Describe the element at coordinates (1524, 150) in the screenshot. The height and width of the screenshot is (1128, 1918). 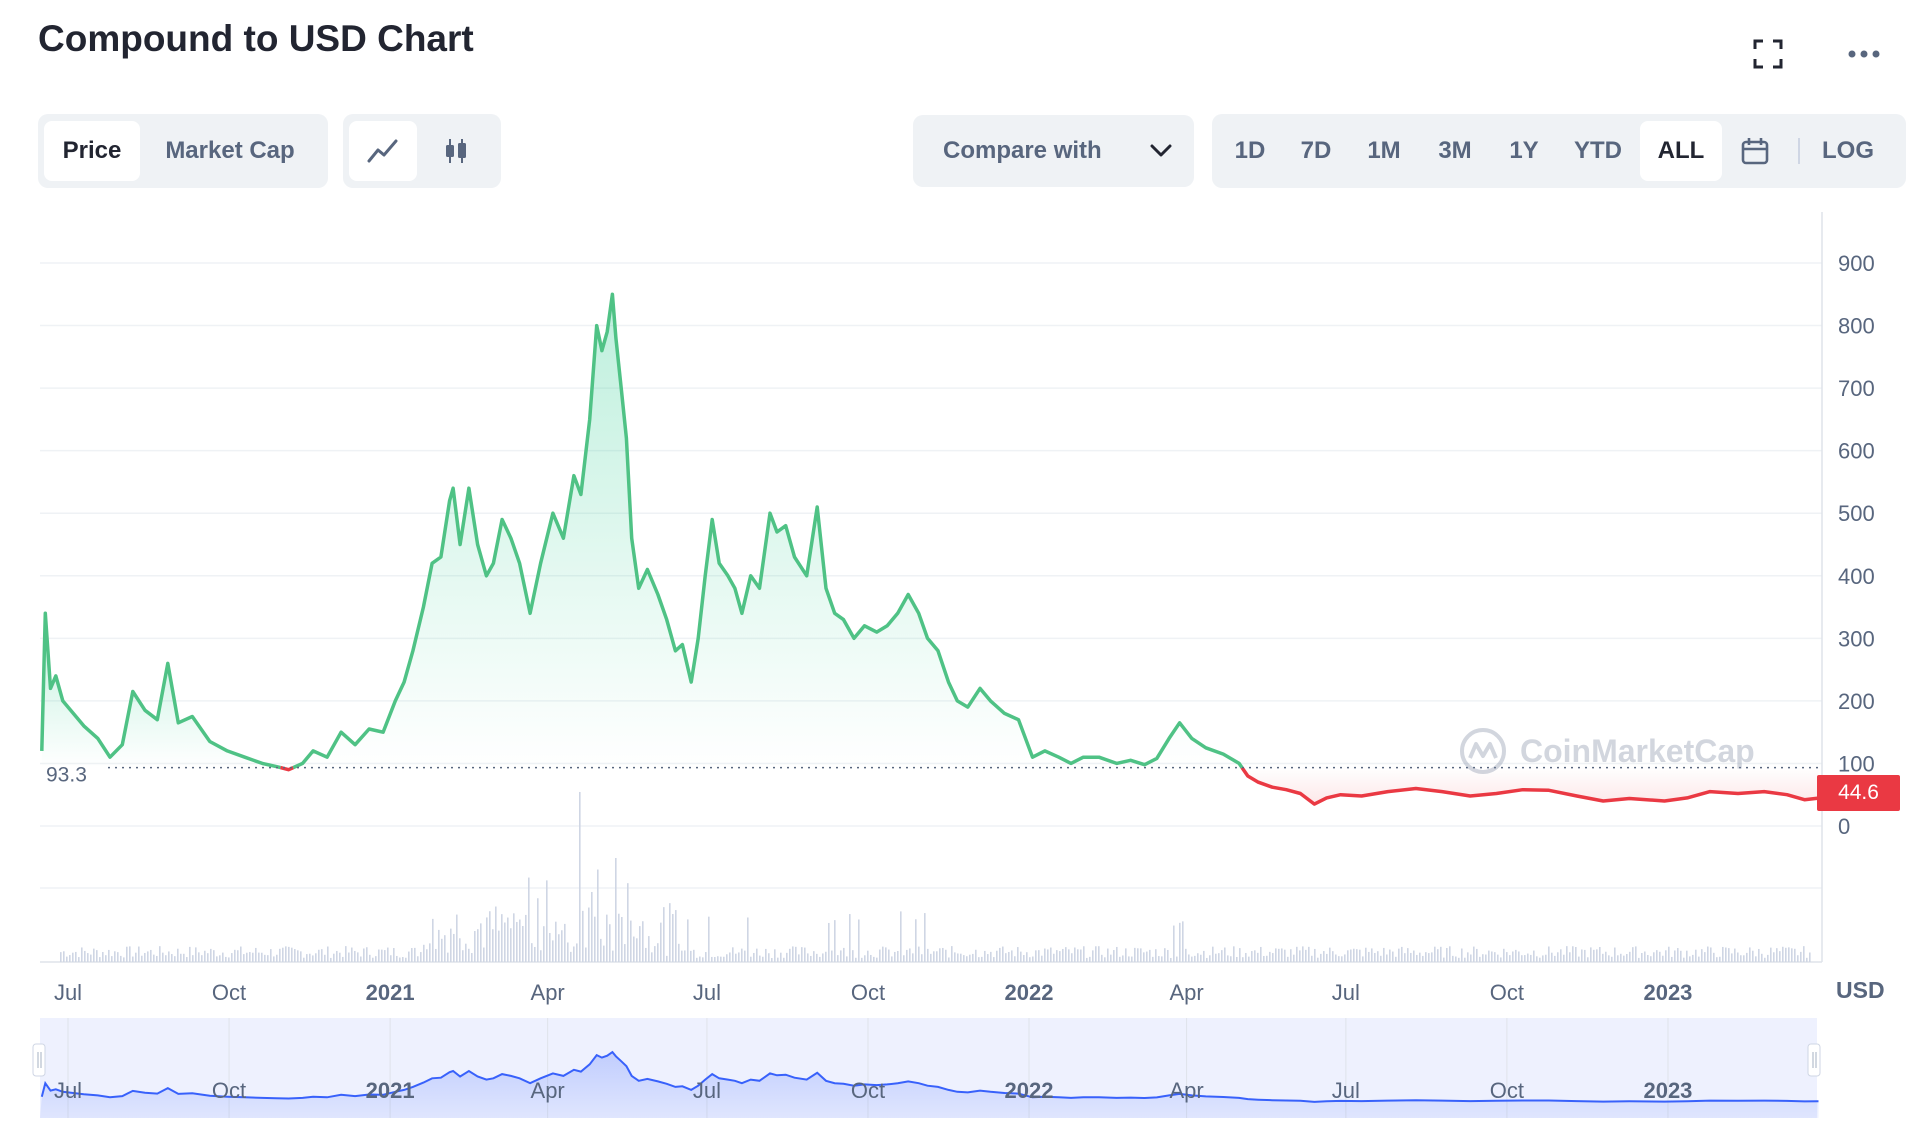
I see `range-1y: 1Y` at that location.